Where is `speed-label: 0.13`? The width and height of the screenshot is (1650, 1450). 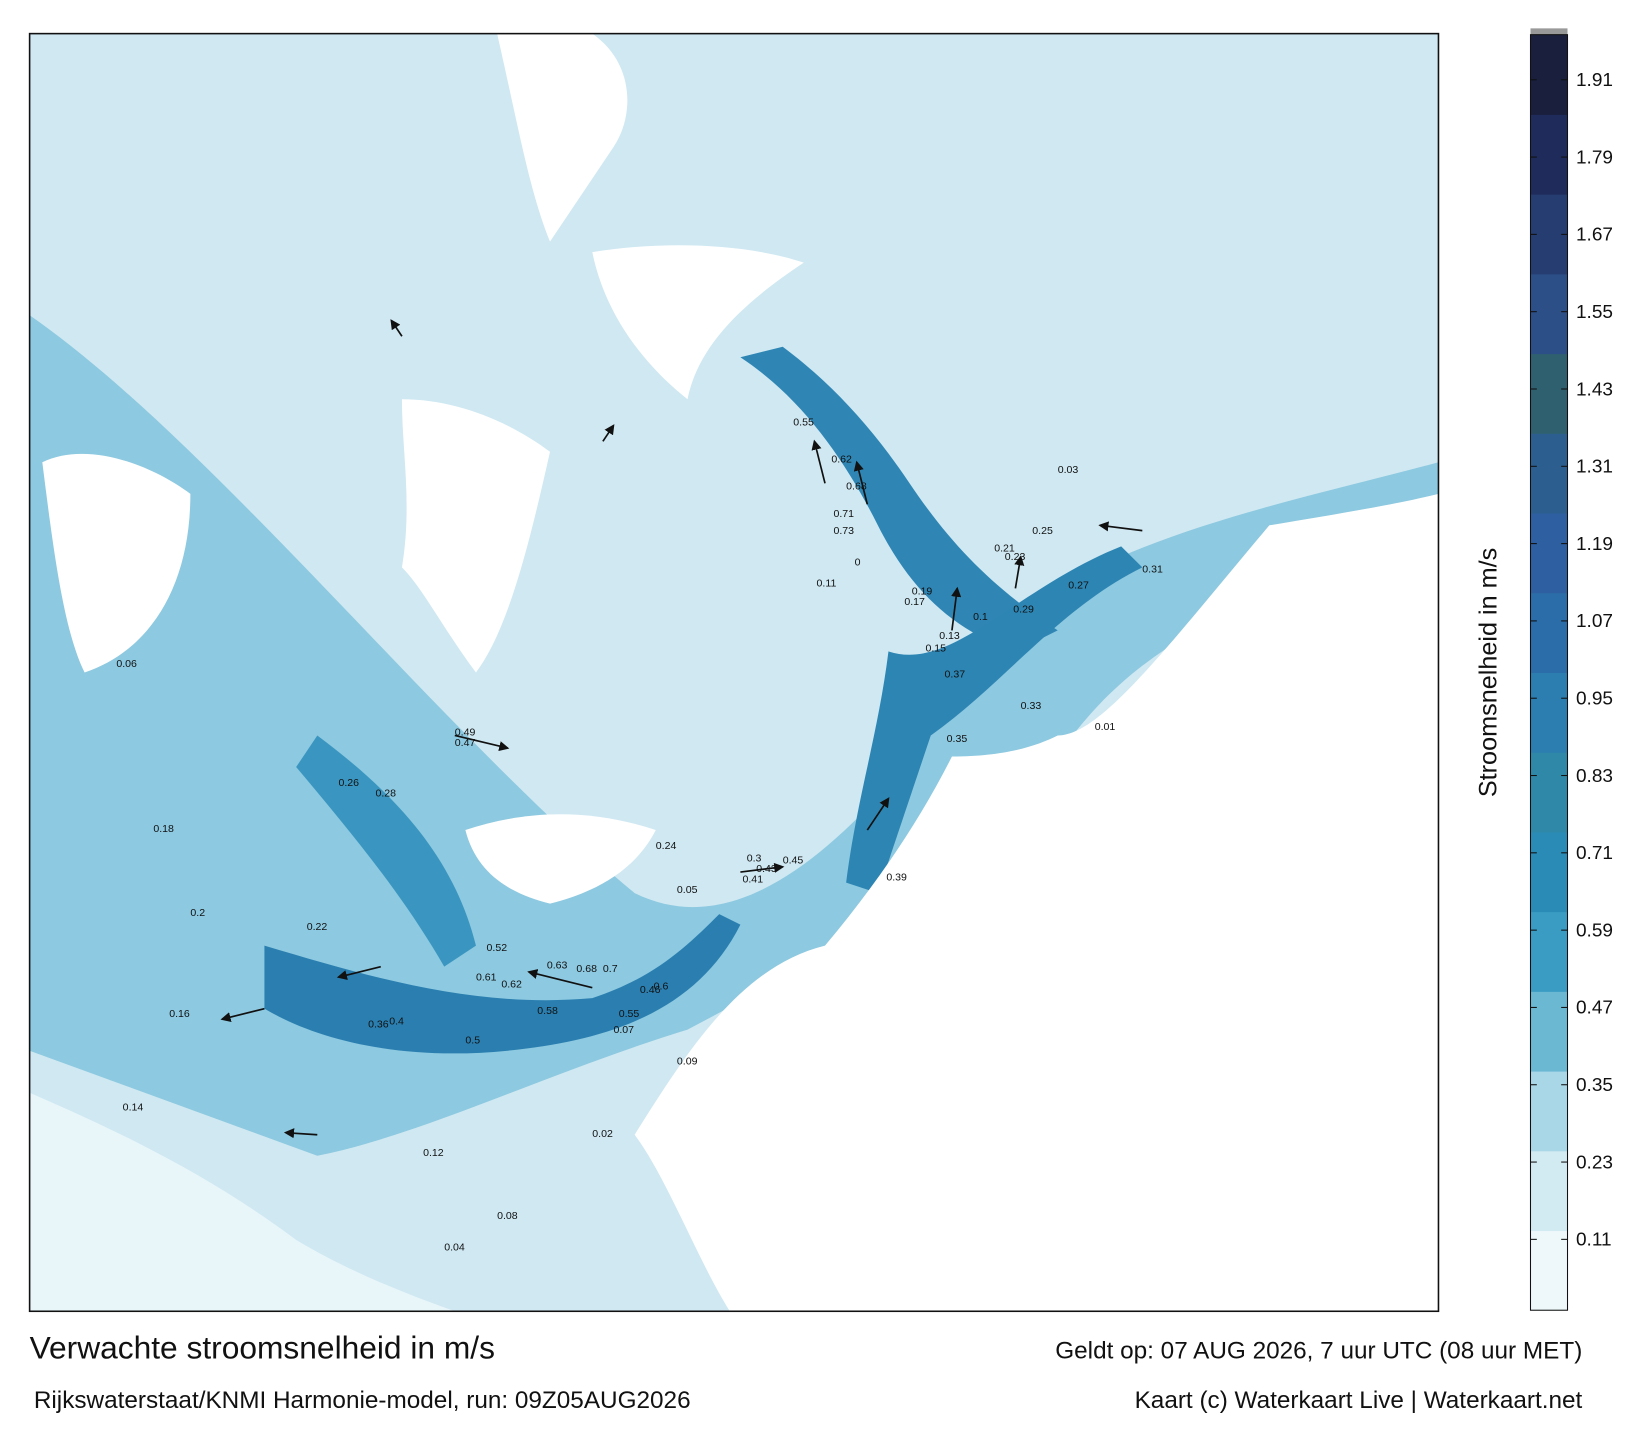
speed-label: 0.13 is located at coordinates (949, 636).